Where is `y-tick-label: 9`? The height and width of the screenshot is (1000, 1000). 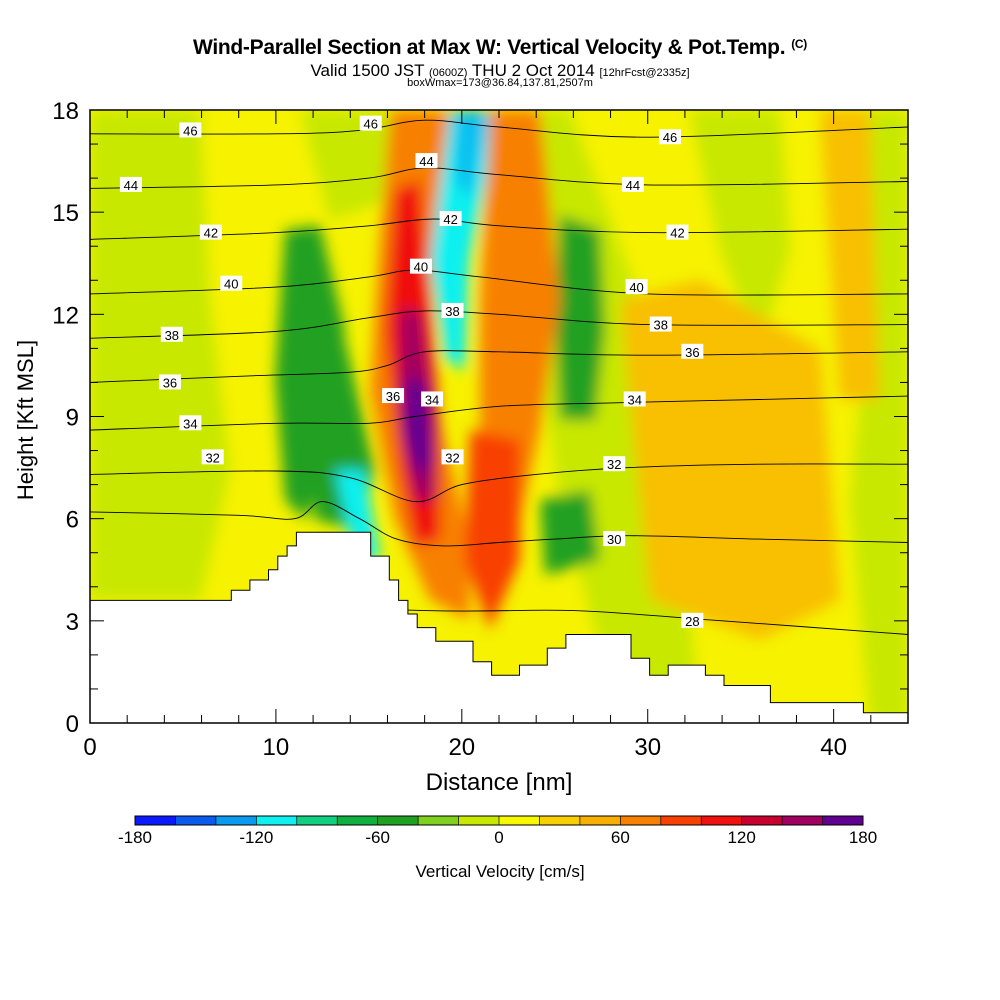 y-tick-label: 9 is located at coordinates (72, 418).